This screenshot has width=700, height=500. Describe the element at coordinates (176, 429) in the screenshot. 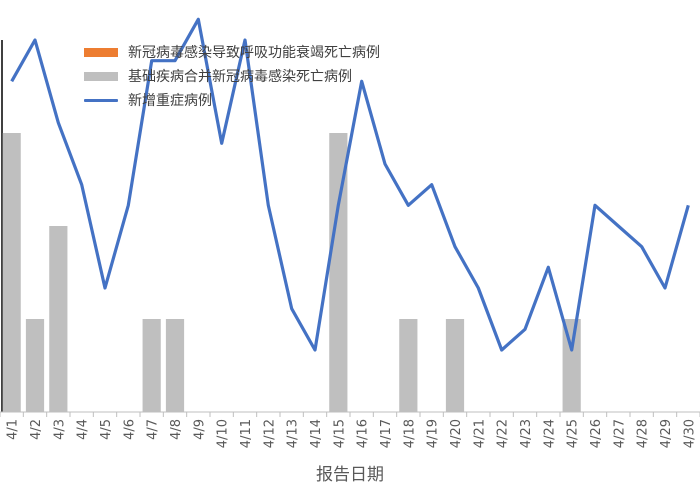

I see `x-tick-label: 4/8` at that location.